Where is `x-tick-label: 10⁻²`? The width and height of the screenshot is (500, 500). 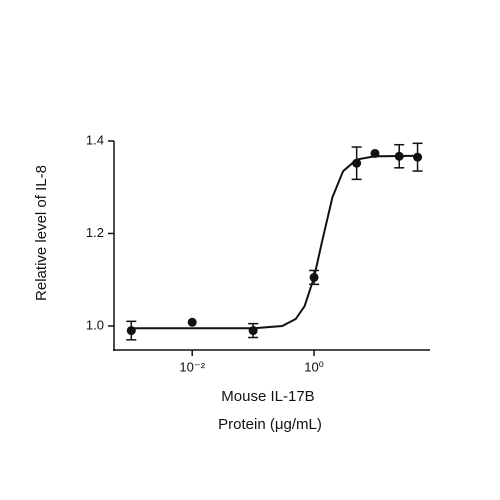
x-tick-label: 10⁻² is located at coordinates (192, 366).